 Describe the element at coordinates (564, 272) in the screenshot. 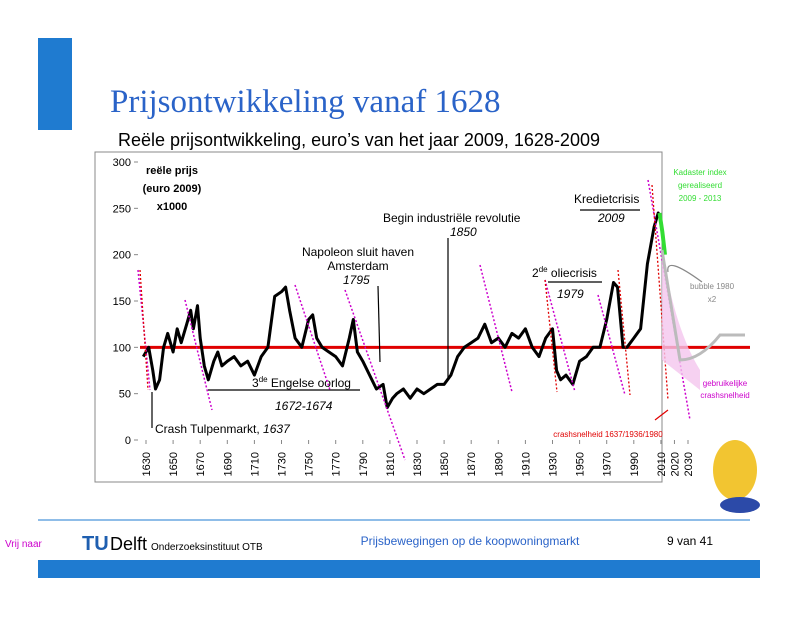

I see `annotation: 2de oliecrisis` at that location.